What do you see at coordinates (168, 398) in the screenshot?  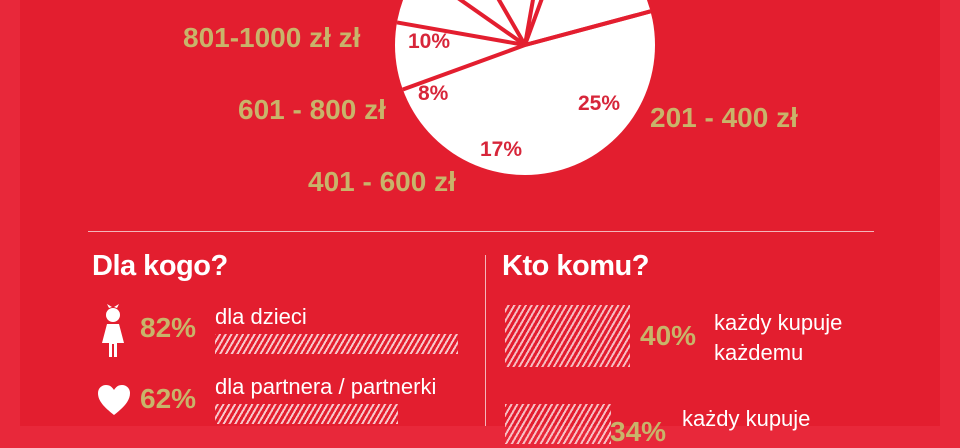 I see `bar-value-label: 62%` at bounding box center [168, 398].